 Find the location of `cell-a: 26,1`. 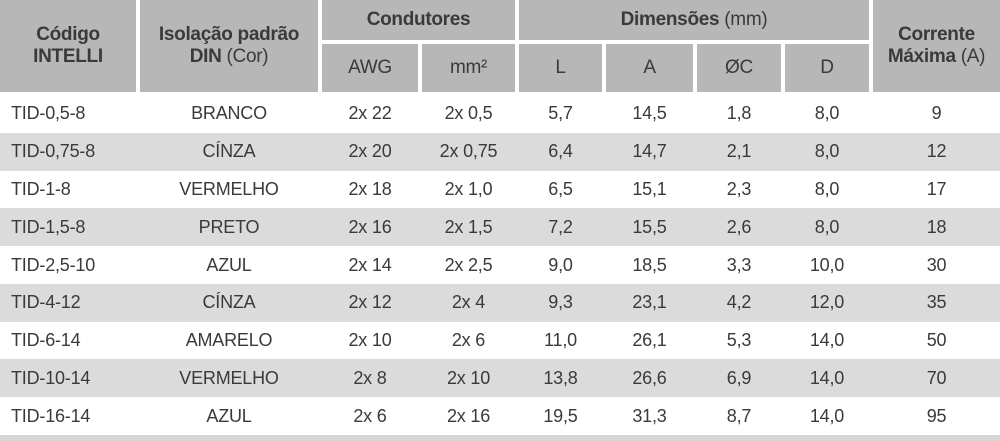

cell-a: 26,1 is located at coordinates (649, 340).